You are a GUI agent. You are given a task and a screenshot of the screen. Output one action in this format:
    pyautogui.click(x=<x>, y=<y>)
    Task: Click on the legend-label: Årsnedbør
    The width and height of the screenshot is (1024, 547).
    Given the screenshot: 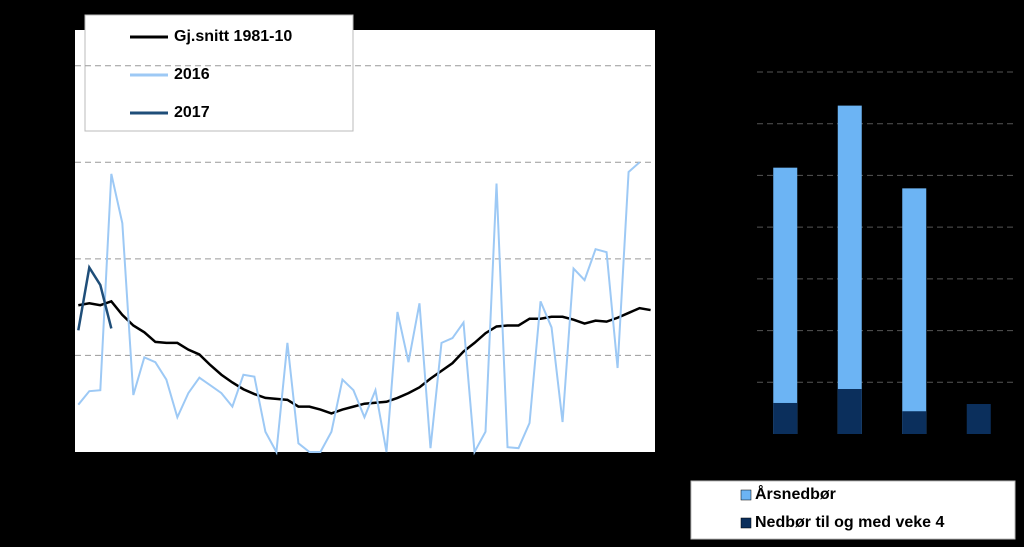 What is the action you would take?
    pyautogui.click(x=795, y=493)
    